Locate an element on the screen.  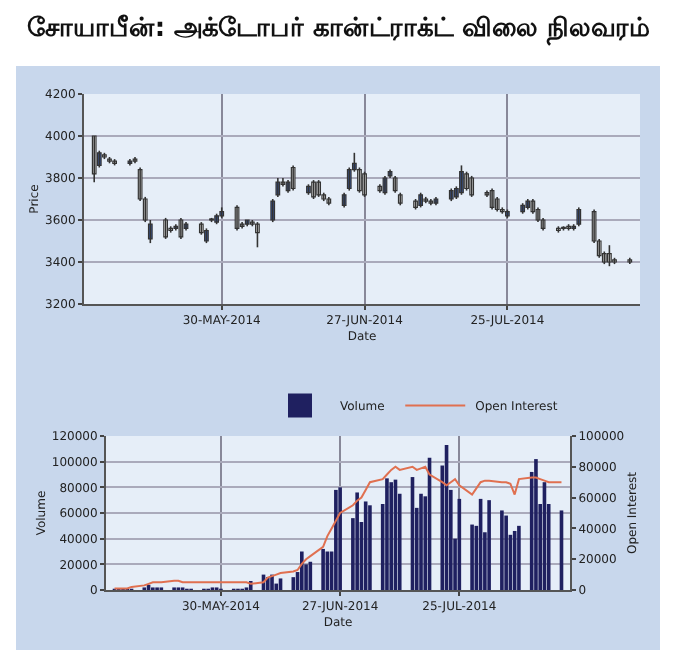
line-series is located at coordinates (338, 527).